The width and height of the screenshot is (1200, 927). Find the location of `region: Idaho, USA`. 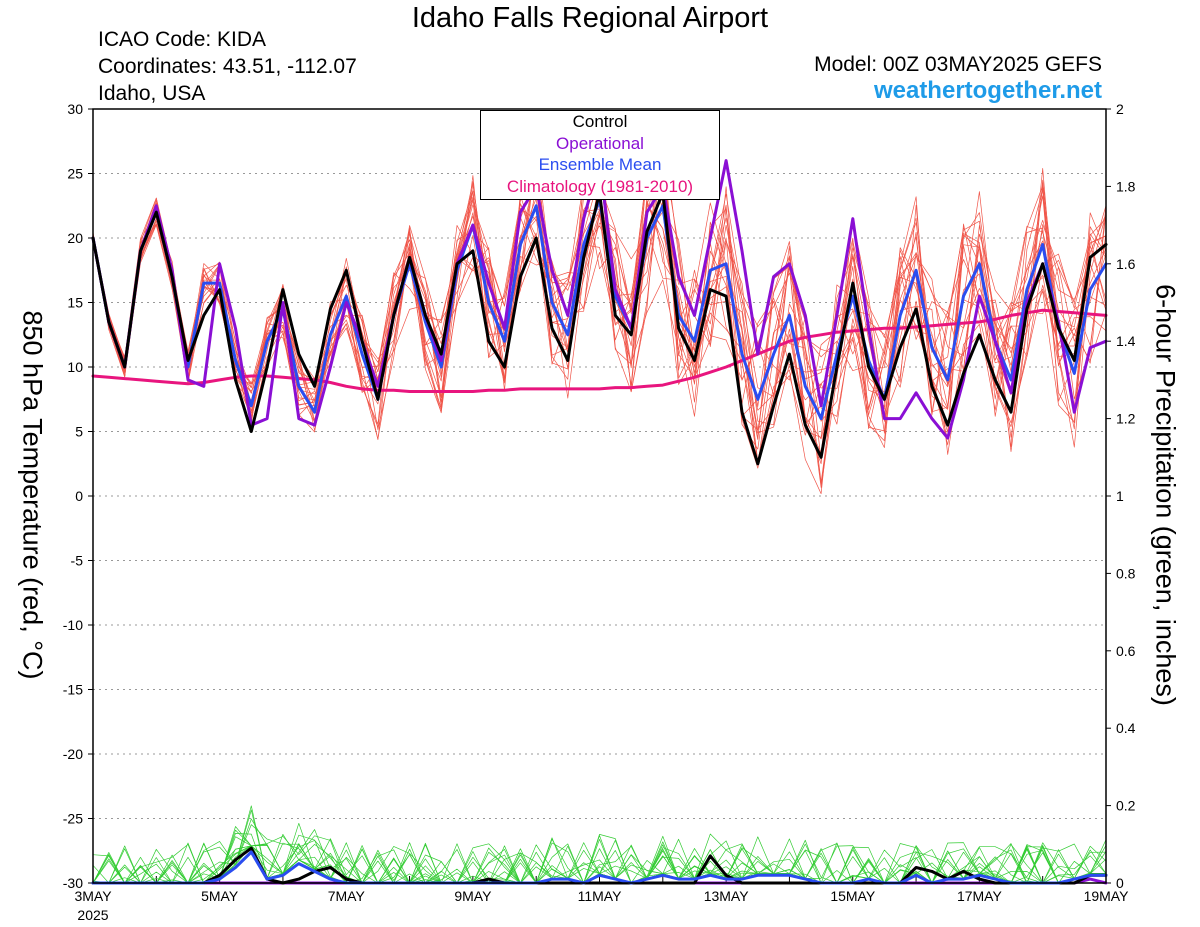

region: Idaho, USA is located at coordinates (152, 93).